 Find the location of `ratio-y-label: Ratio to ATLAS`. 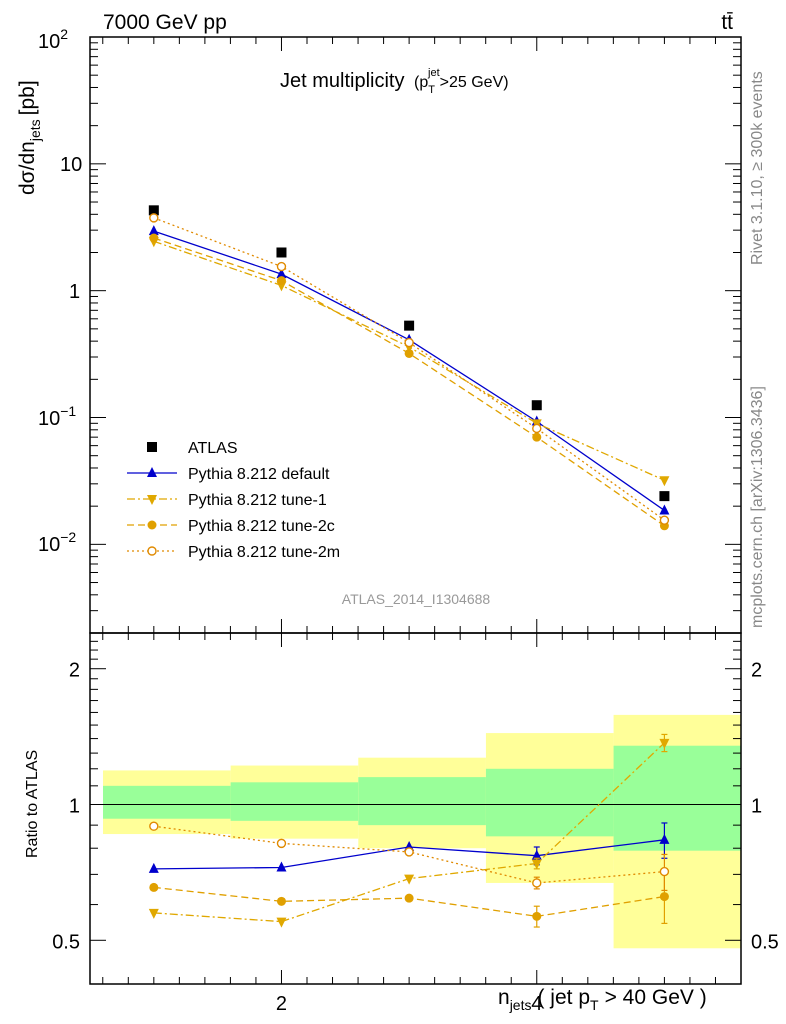

ratio-y-label: Ratio to ATLAS is located at coordinates (32, 804).